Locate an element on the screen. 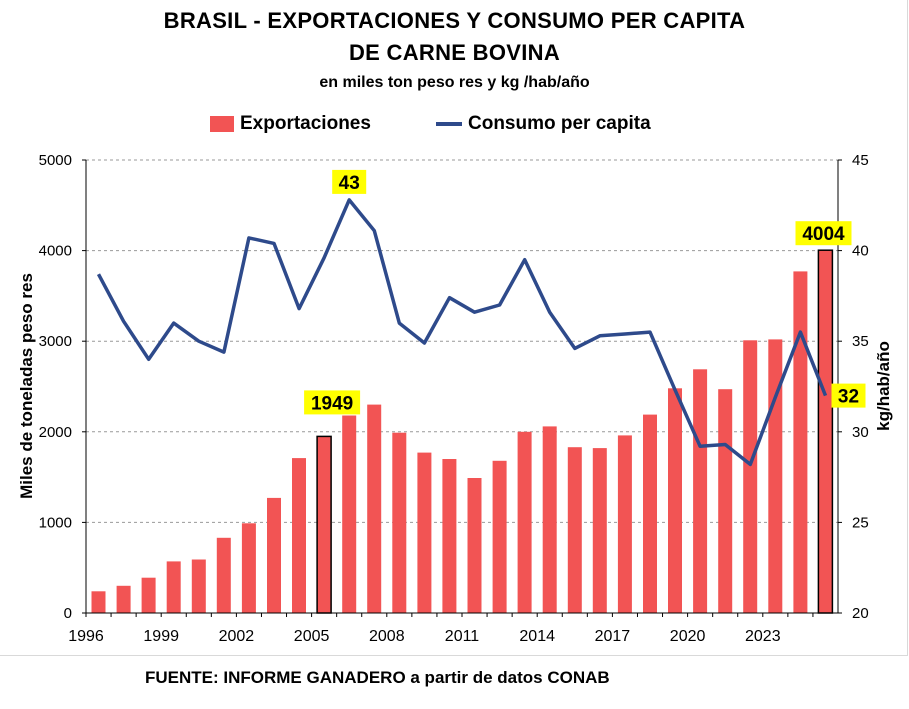 The image size is (909, 709). annotation-label-1949: 1949 is located at coordinates (332, 403).